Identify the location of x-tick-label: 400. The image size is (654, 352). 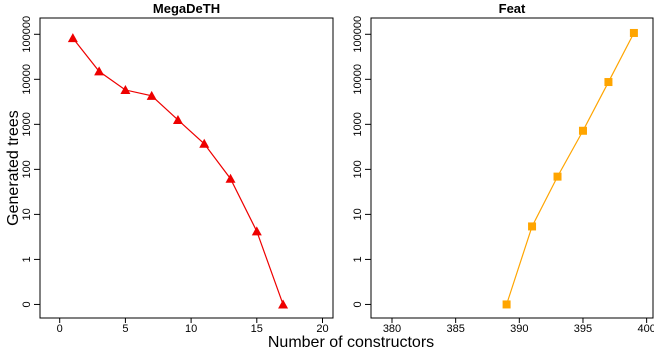
(645, 329).